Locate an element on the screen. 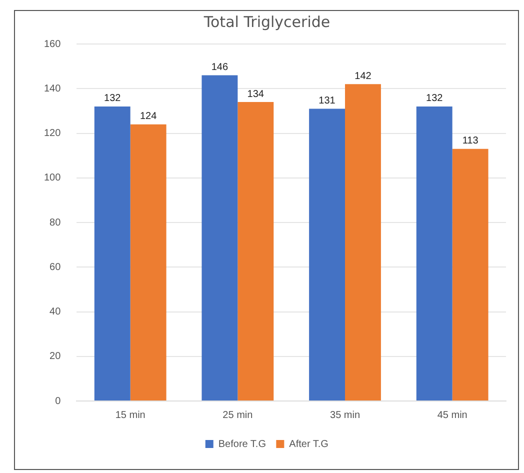  x-tick-label: 35 min is located at coordinates (345, 415).